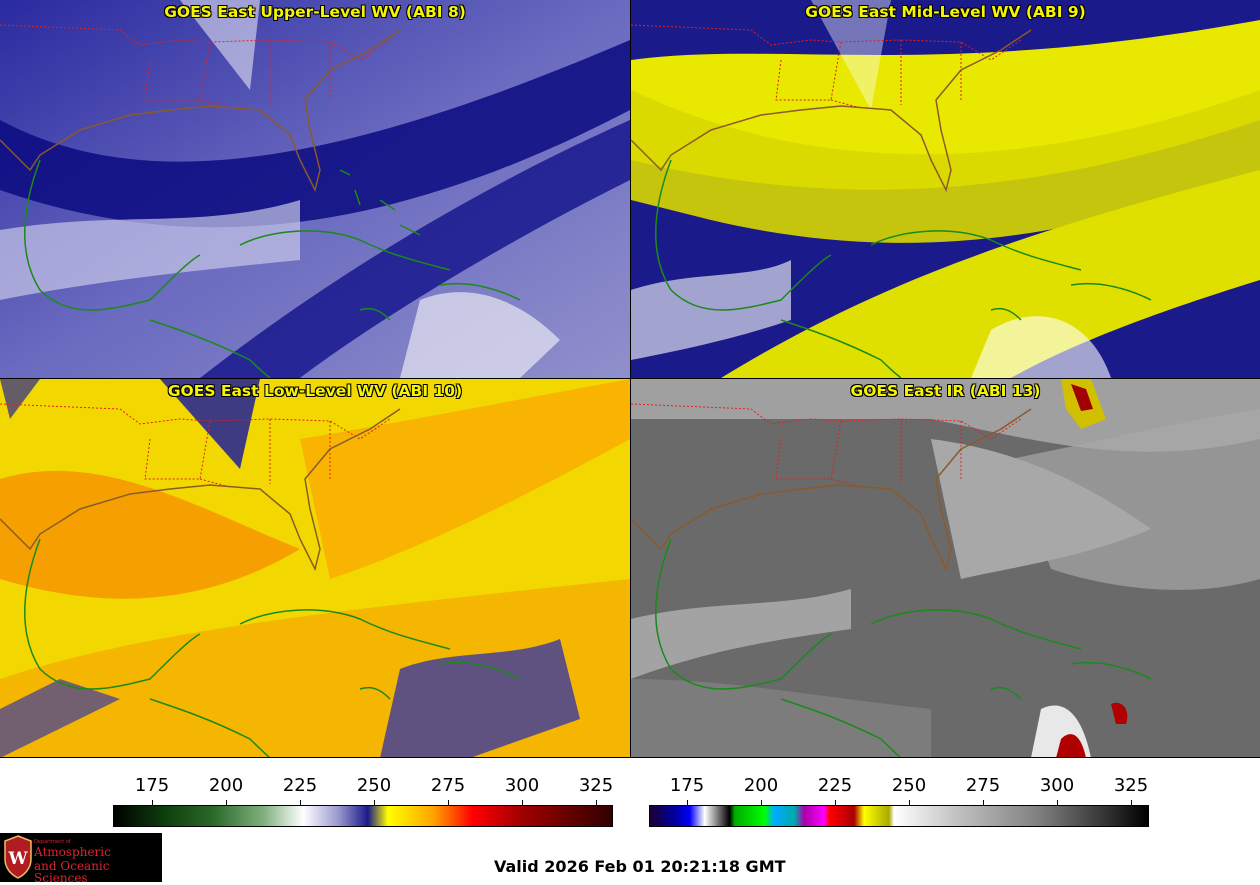 The width and height of the screenshot is (1260, 885). I want to click on logo-atmospheric-text: Atmospheric, so click(72, 852).